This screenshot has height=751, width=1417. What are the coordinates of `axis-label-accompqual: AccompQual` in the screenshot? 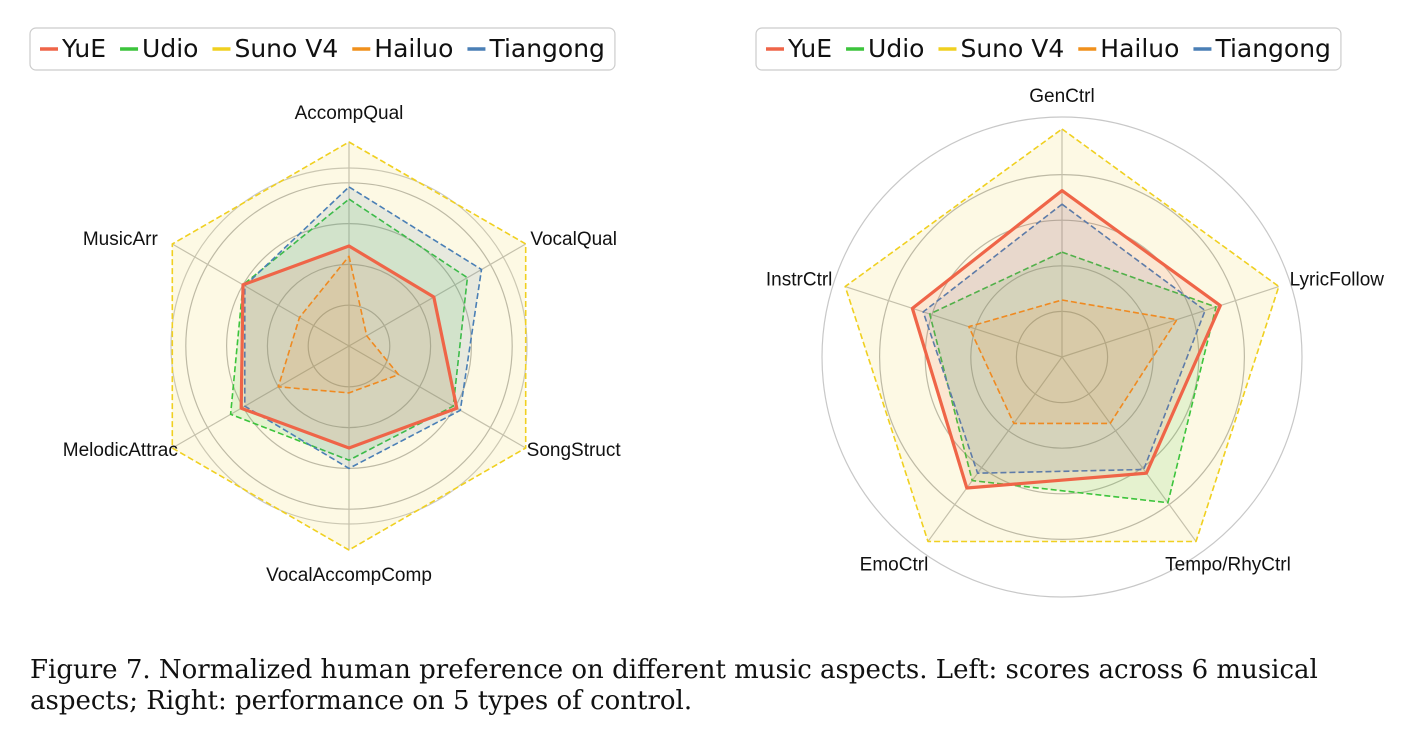 It's located at (349, 113).